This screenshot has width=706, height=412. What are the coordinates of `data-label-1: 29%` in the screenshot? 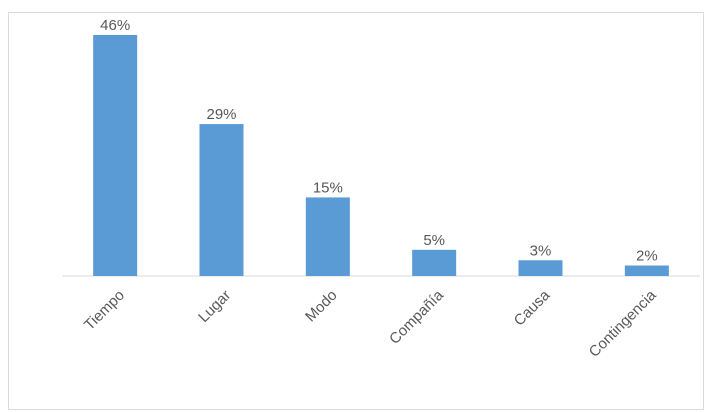 It's located at (221, 114).